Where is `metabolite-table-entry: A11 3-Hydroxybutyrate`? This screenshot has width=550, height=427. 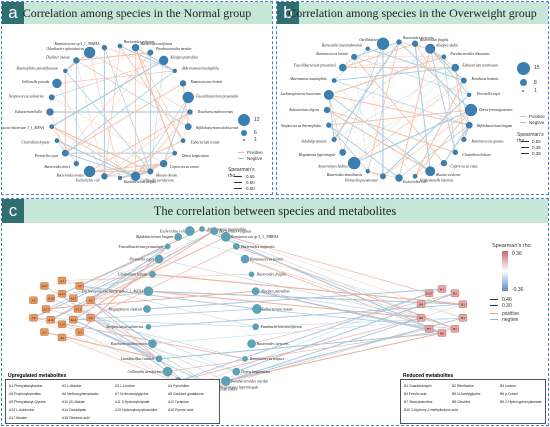
metabolite-table-entry: A11 3-Hydroxybutyrate is located at coordinates (132, 402).